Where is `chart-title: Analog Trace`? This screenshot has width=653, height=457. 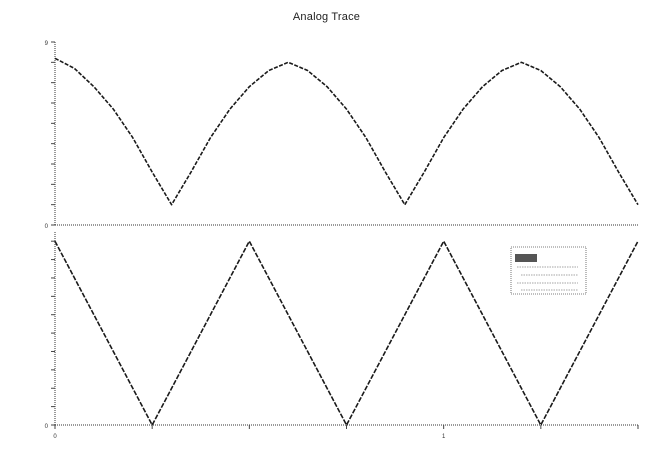
chart-title: Analog Trace is located at coordinates (326, 17).